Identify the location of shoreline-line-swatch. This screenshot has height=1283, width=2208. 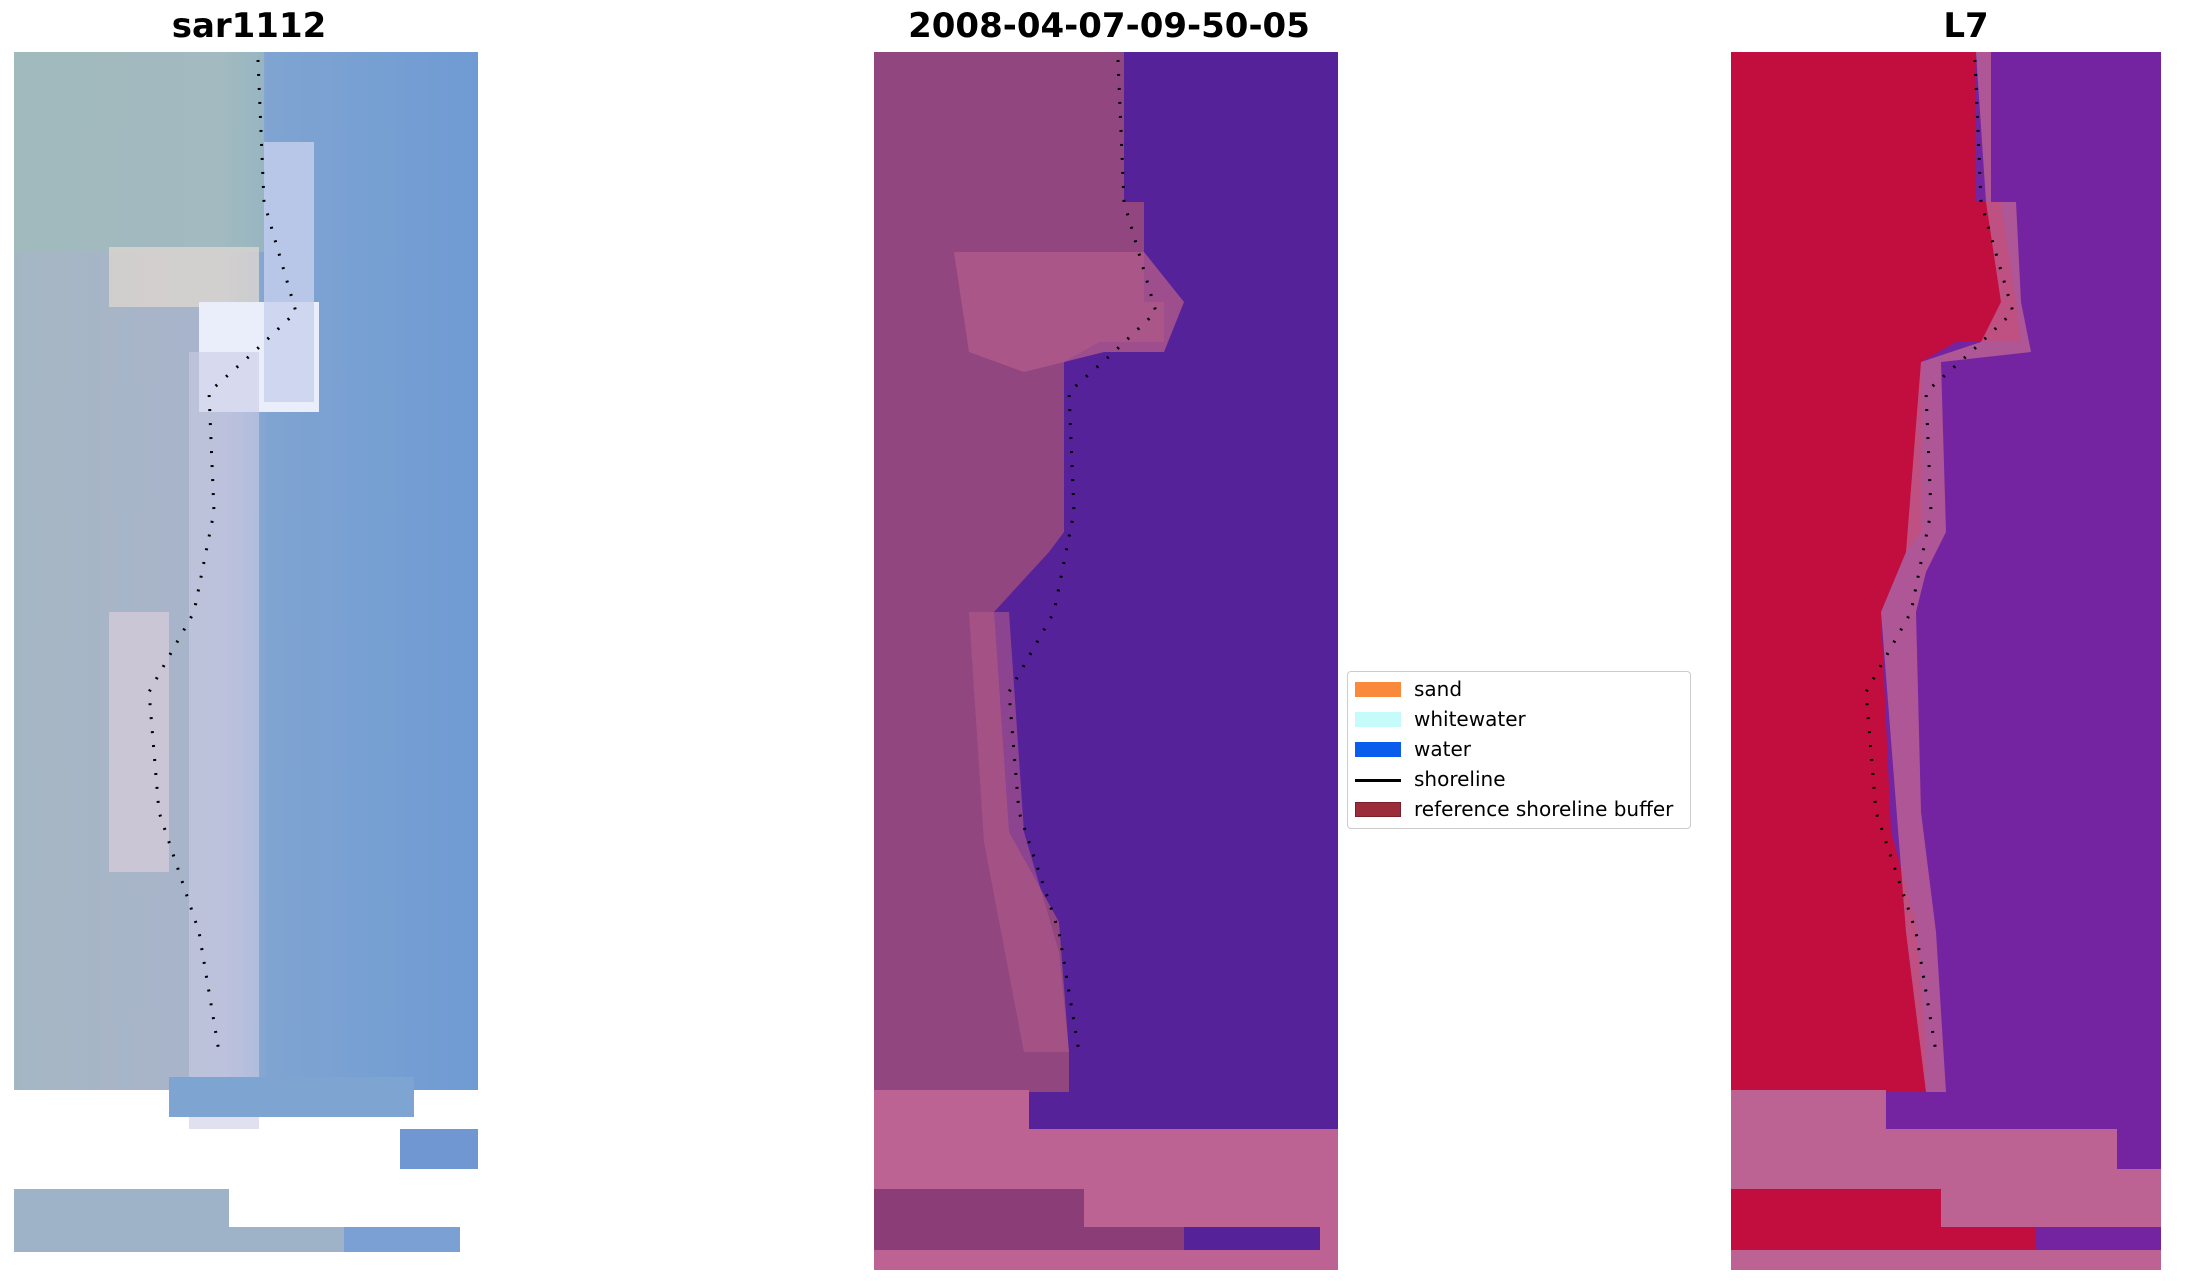
(1378, 780).